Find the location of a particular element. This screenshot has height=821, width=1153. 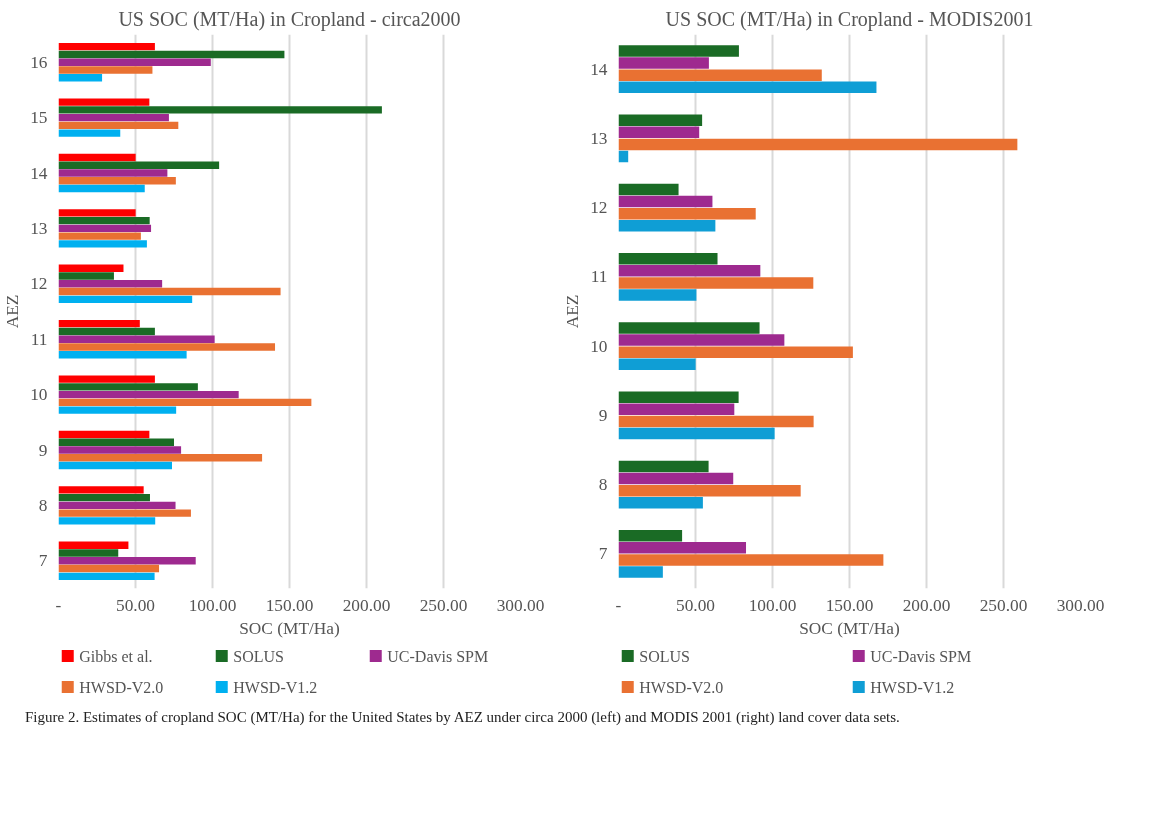

legend-label: Gibbs et al. is located at coordinates (116, 656).